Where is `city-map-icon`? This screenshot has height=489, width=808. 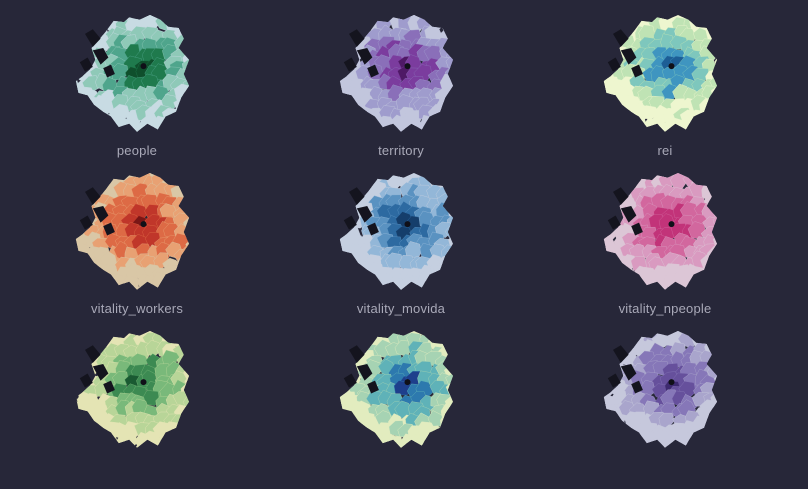 city-map-icon is located at coordinates (137, 232).